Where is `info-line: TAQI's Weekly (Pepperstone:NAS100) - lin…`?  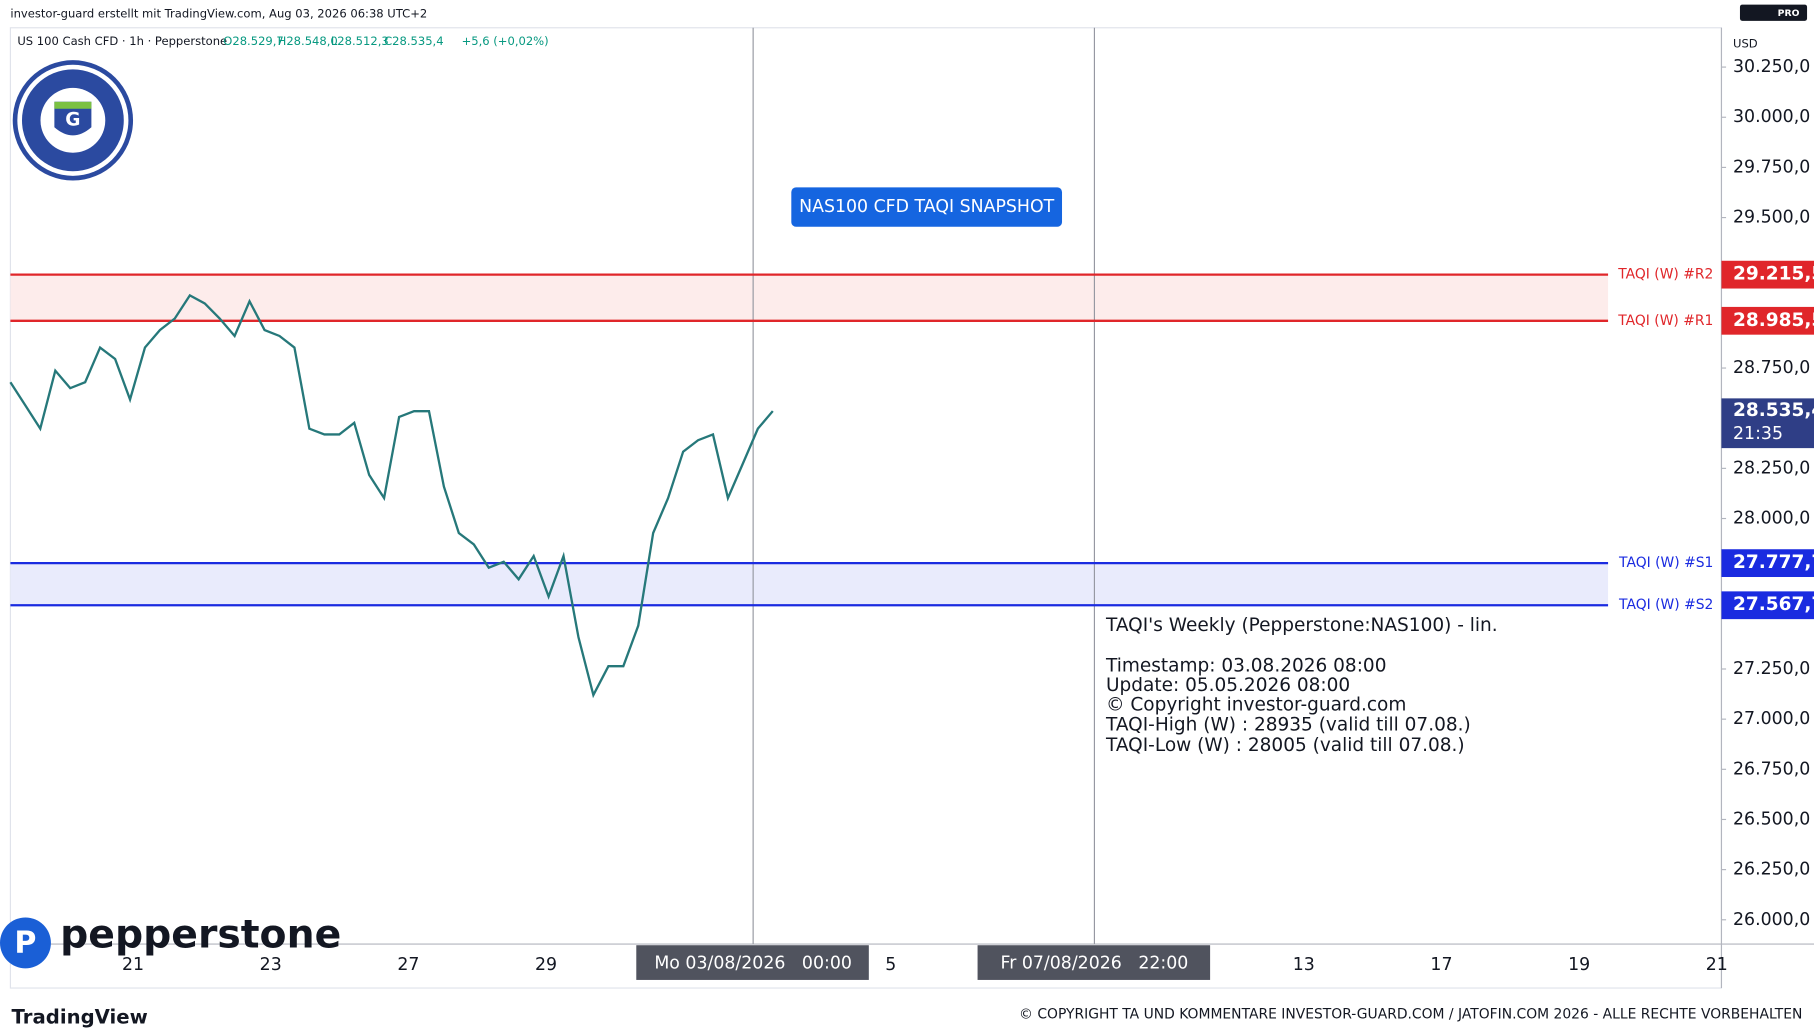 info-line: TAQI's Weekly (Pepperstone:NAS100) - lin… is located at coordinates (1301, 625).